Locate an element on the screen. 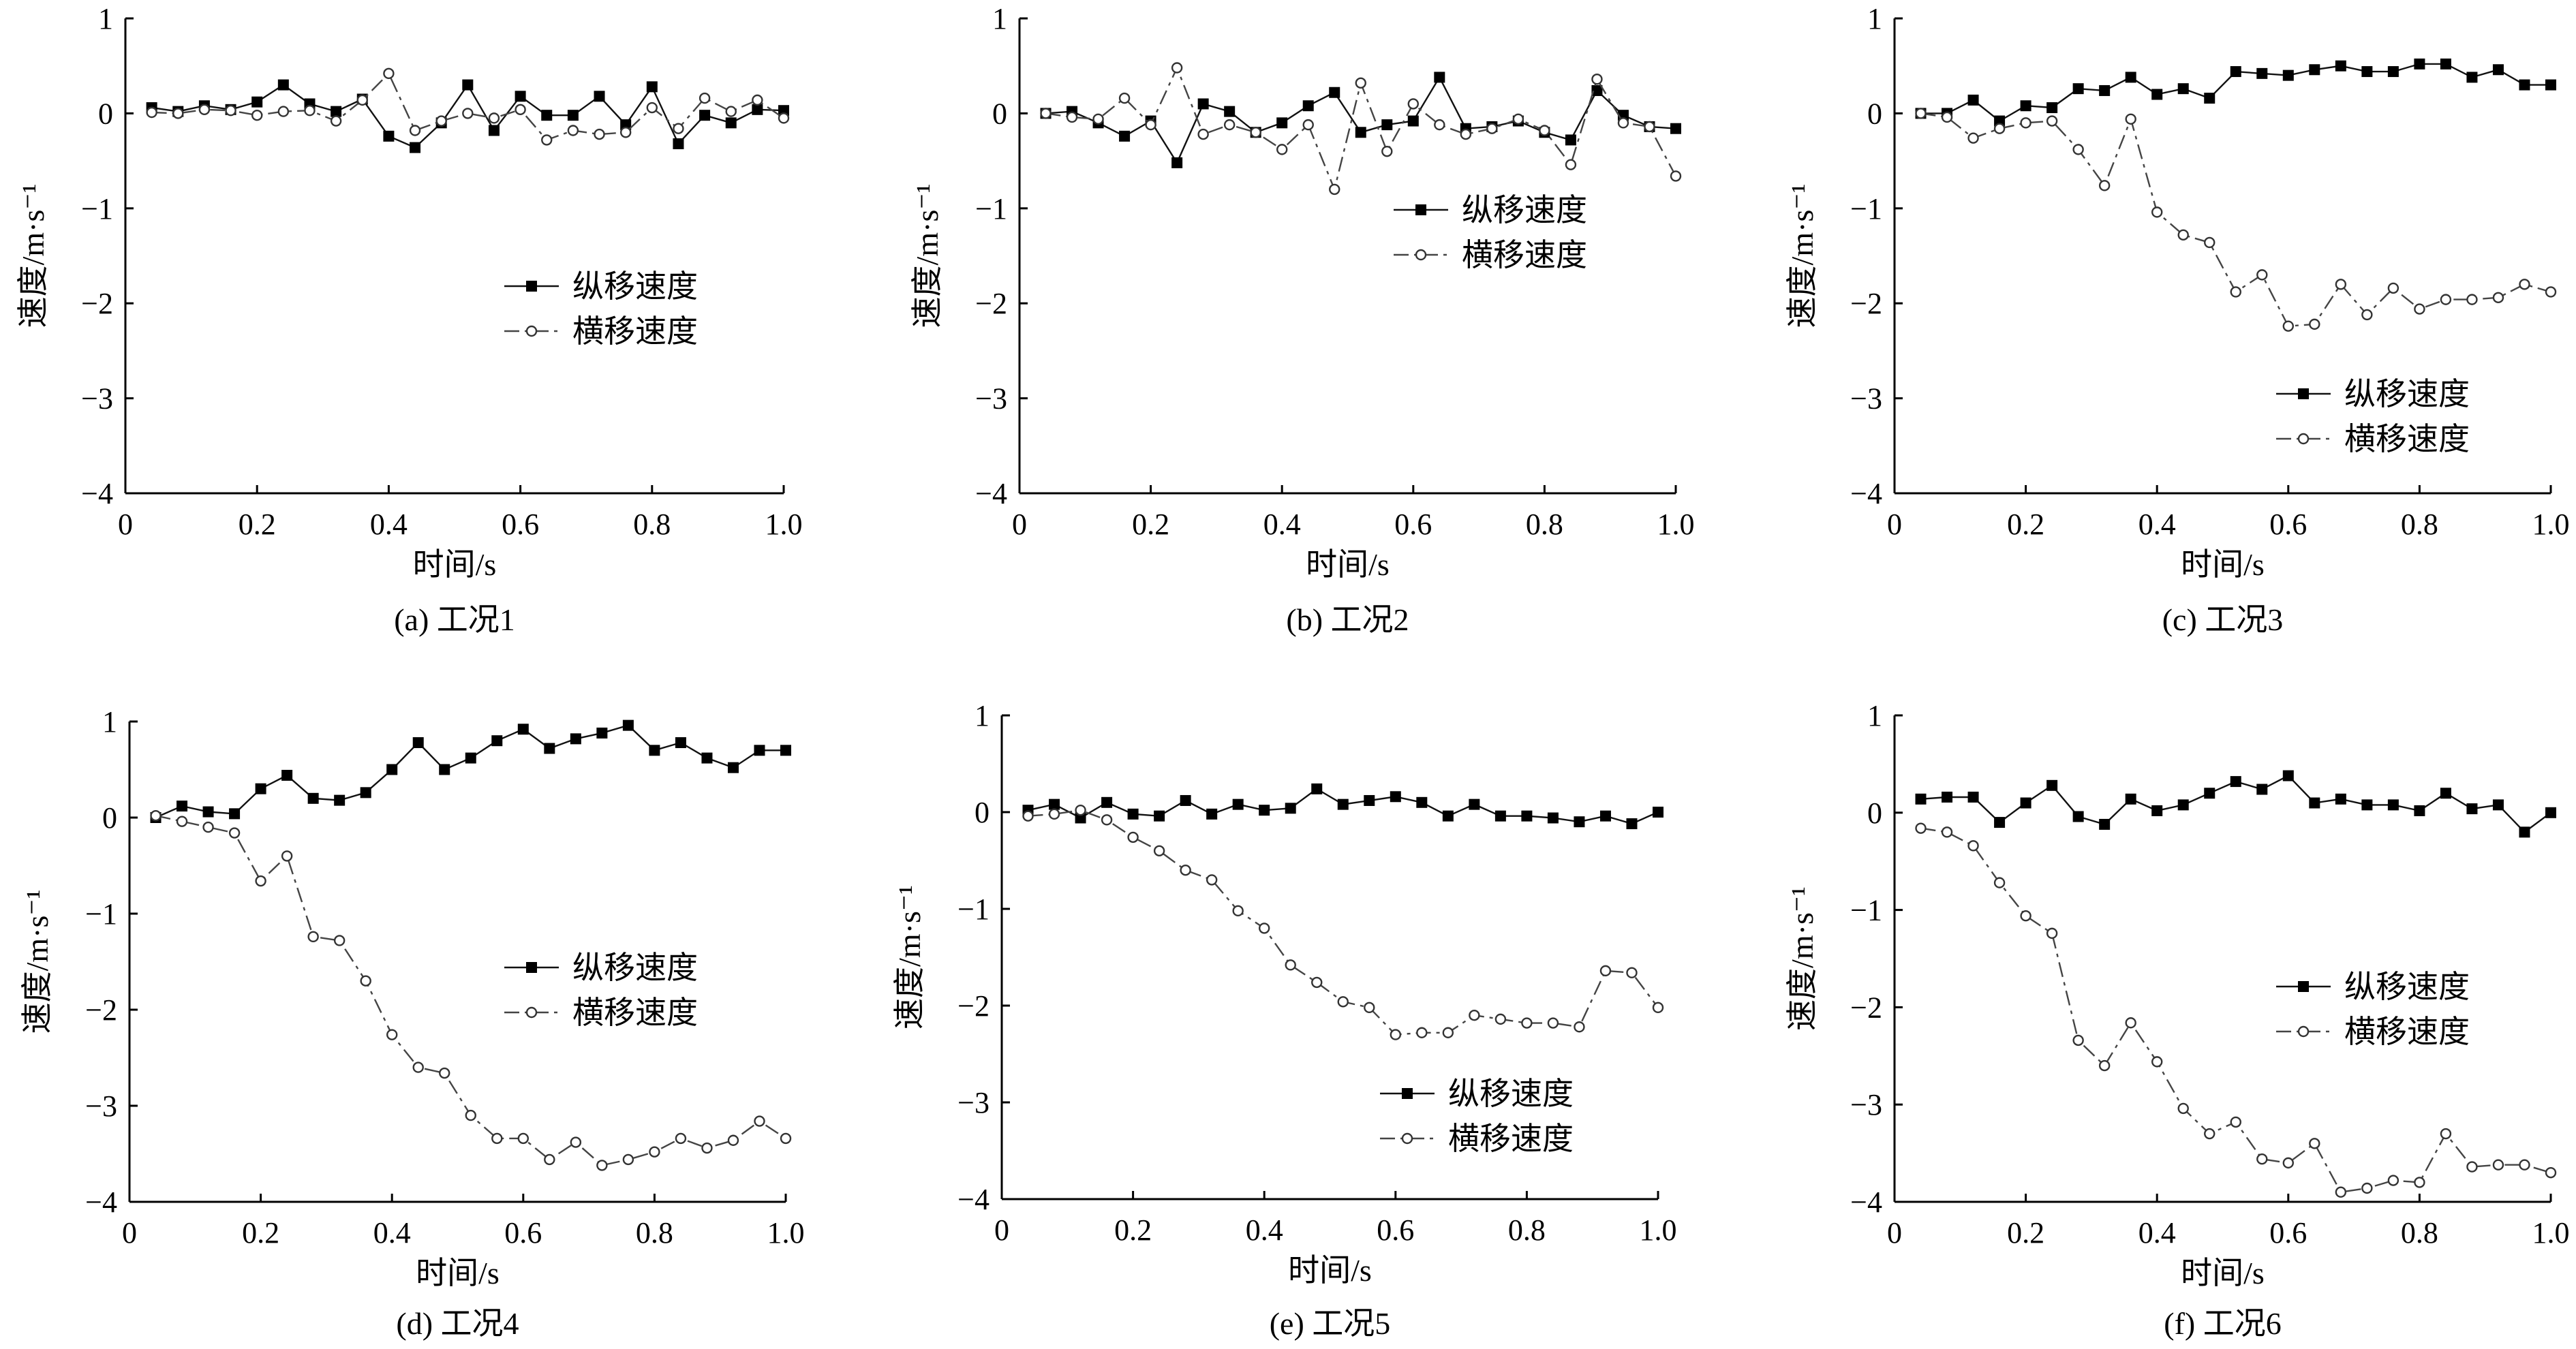 The image size is (2576, 1349). series-lateral is located at coordinates (468, 106).